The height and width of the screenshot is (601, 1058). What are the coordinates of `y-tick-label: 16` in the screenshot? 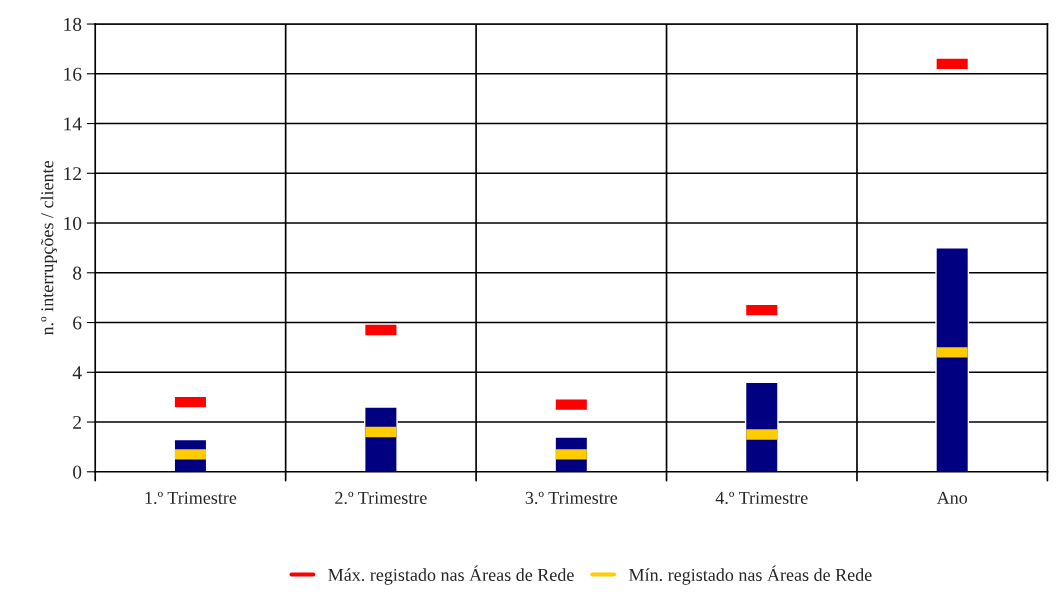 It's located at (73, 74).